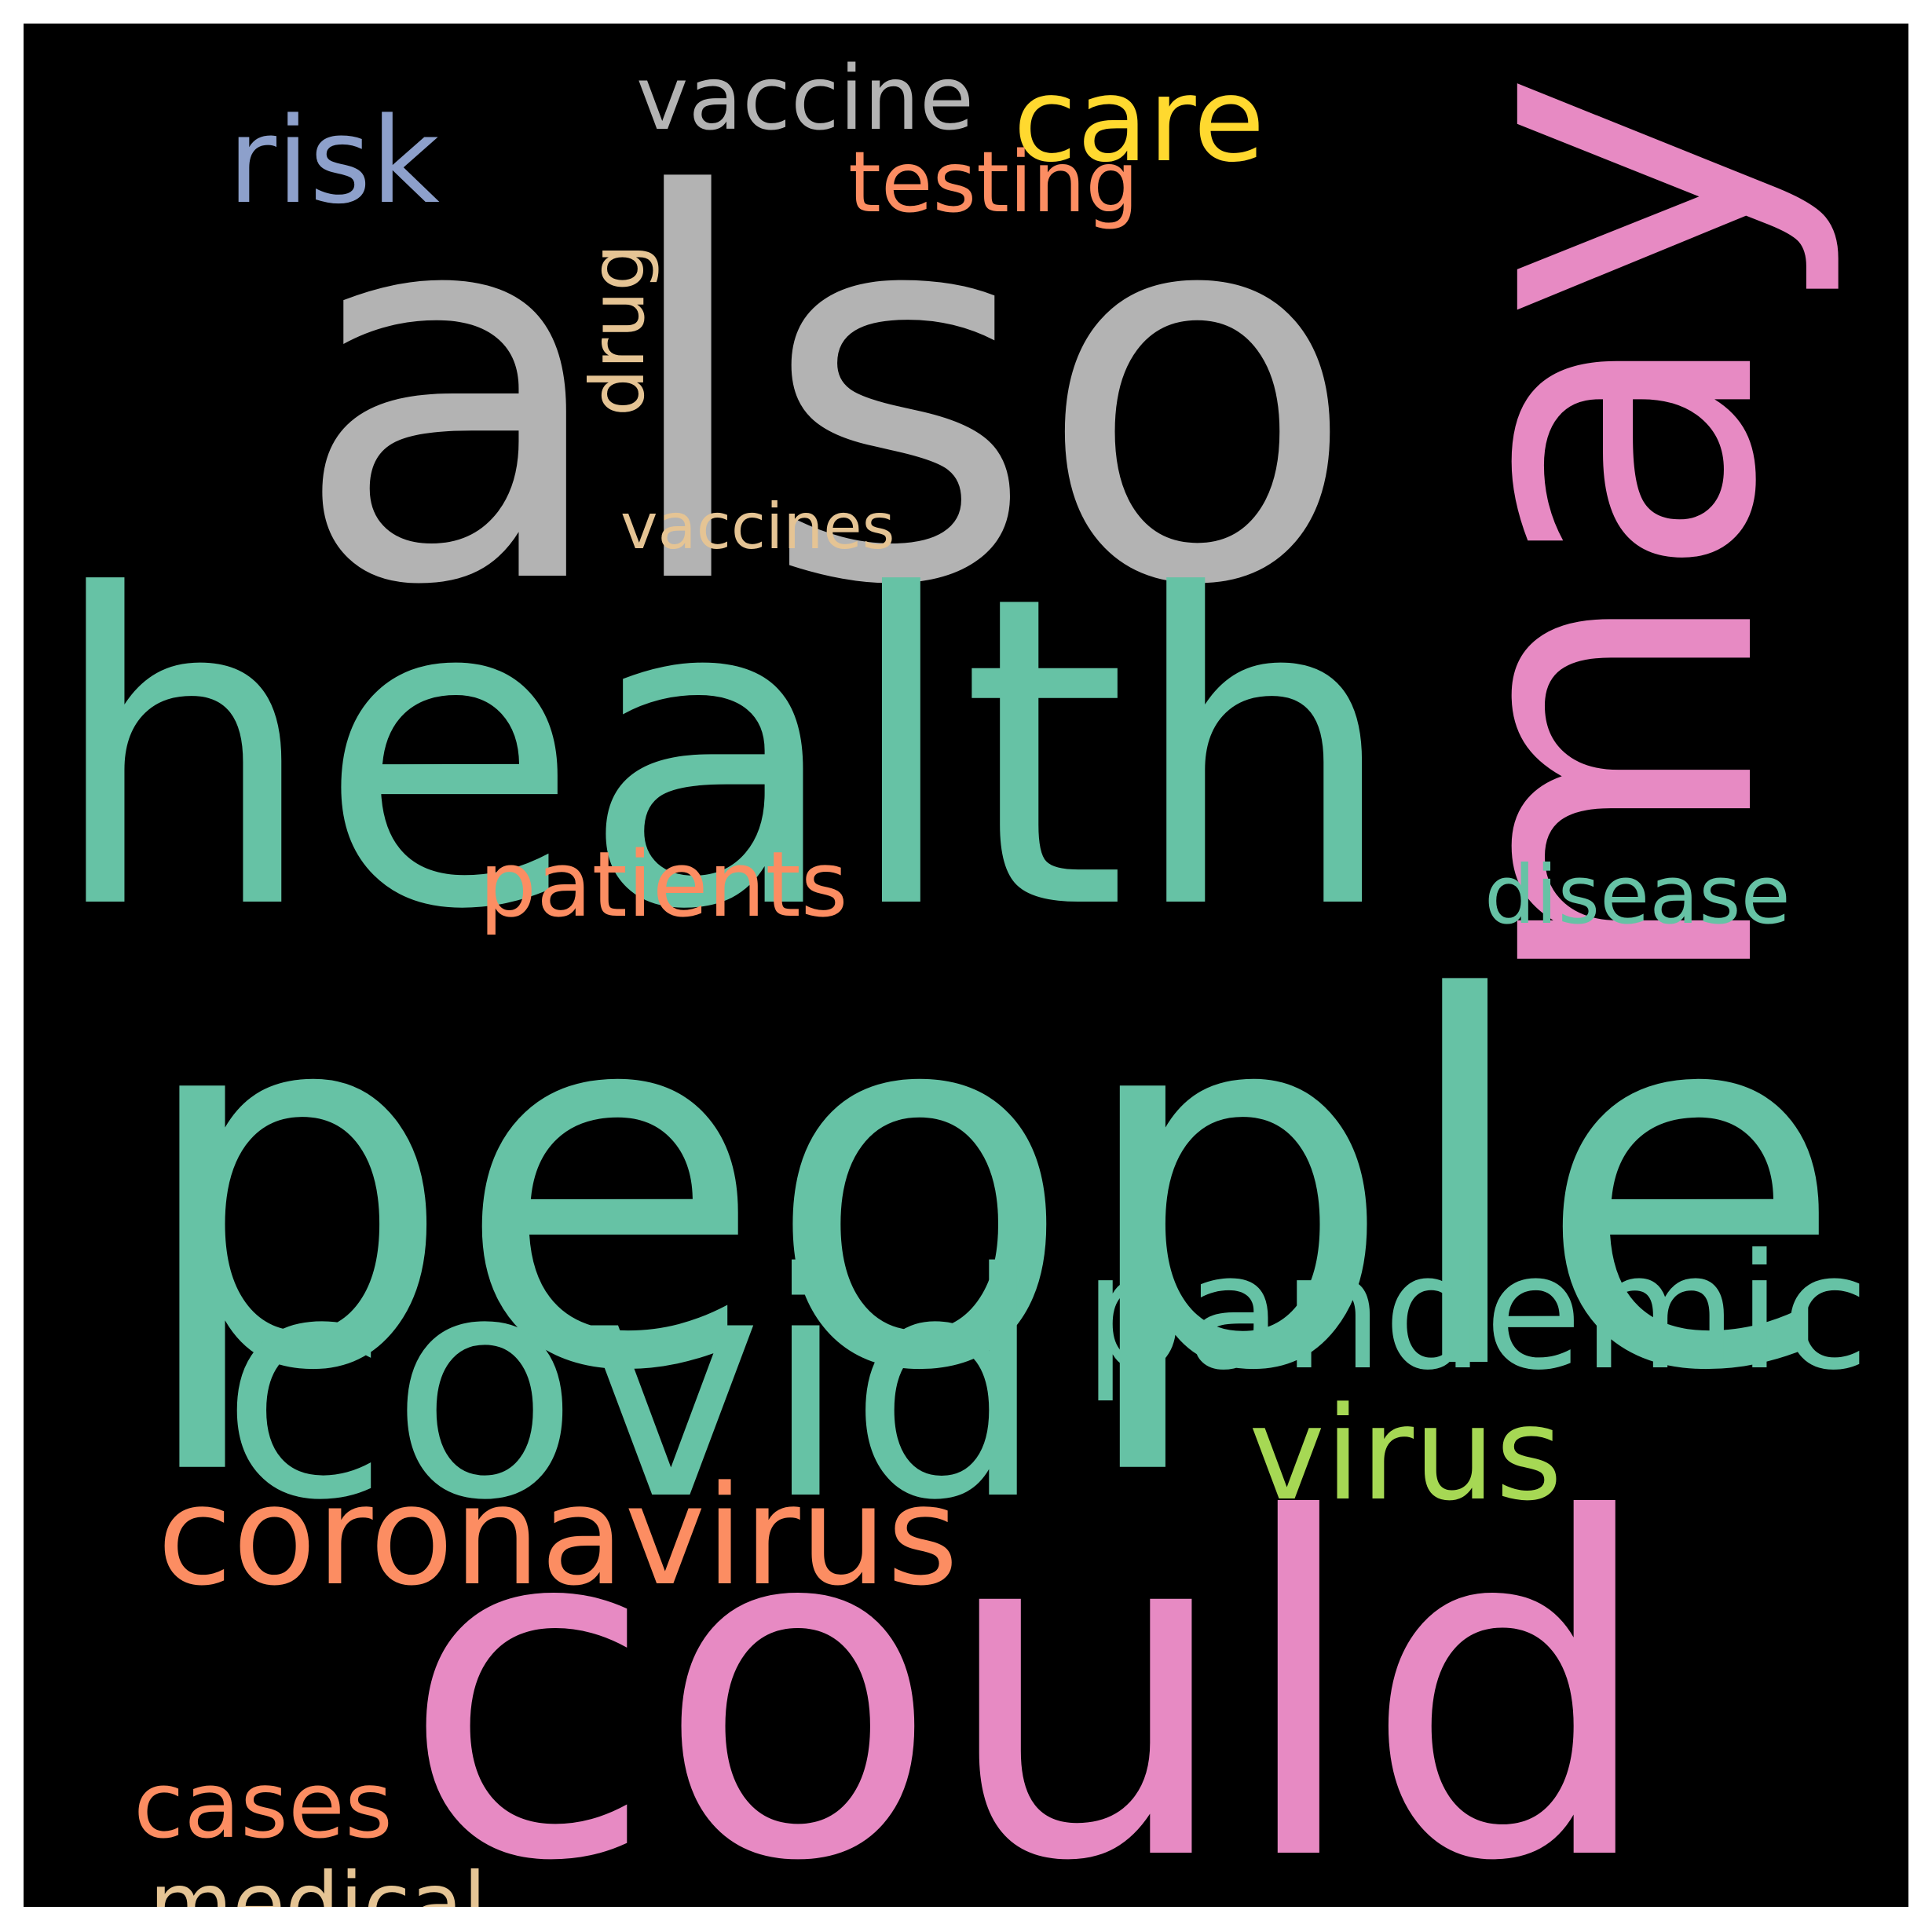  I want to click on word-drug: drug, so click(618, 329).